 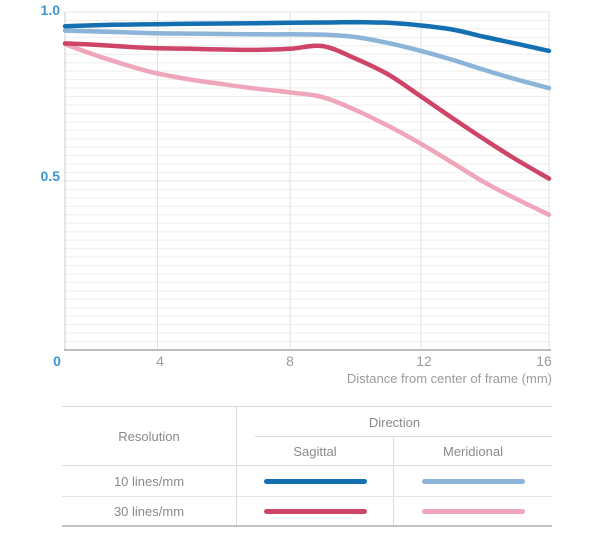 I want to click on x-axis-title: Distance from center of frame (mm), so click(x=449, y=378).